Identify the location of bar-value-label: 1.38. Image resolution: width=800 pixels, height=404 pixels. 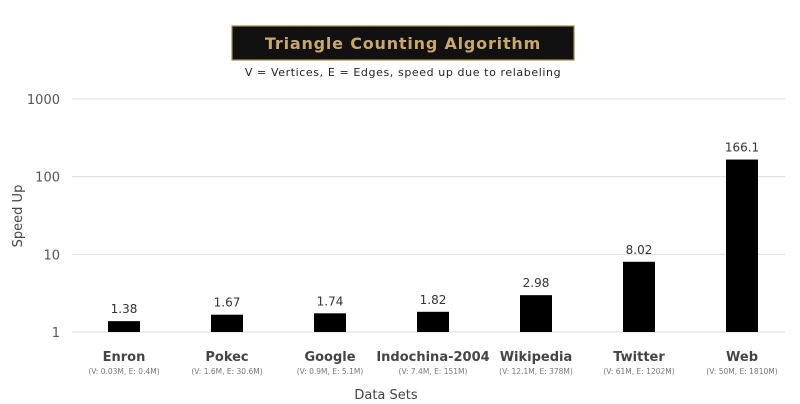
(124, 309).